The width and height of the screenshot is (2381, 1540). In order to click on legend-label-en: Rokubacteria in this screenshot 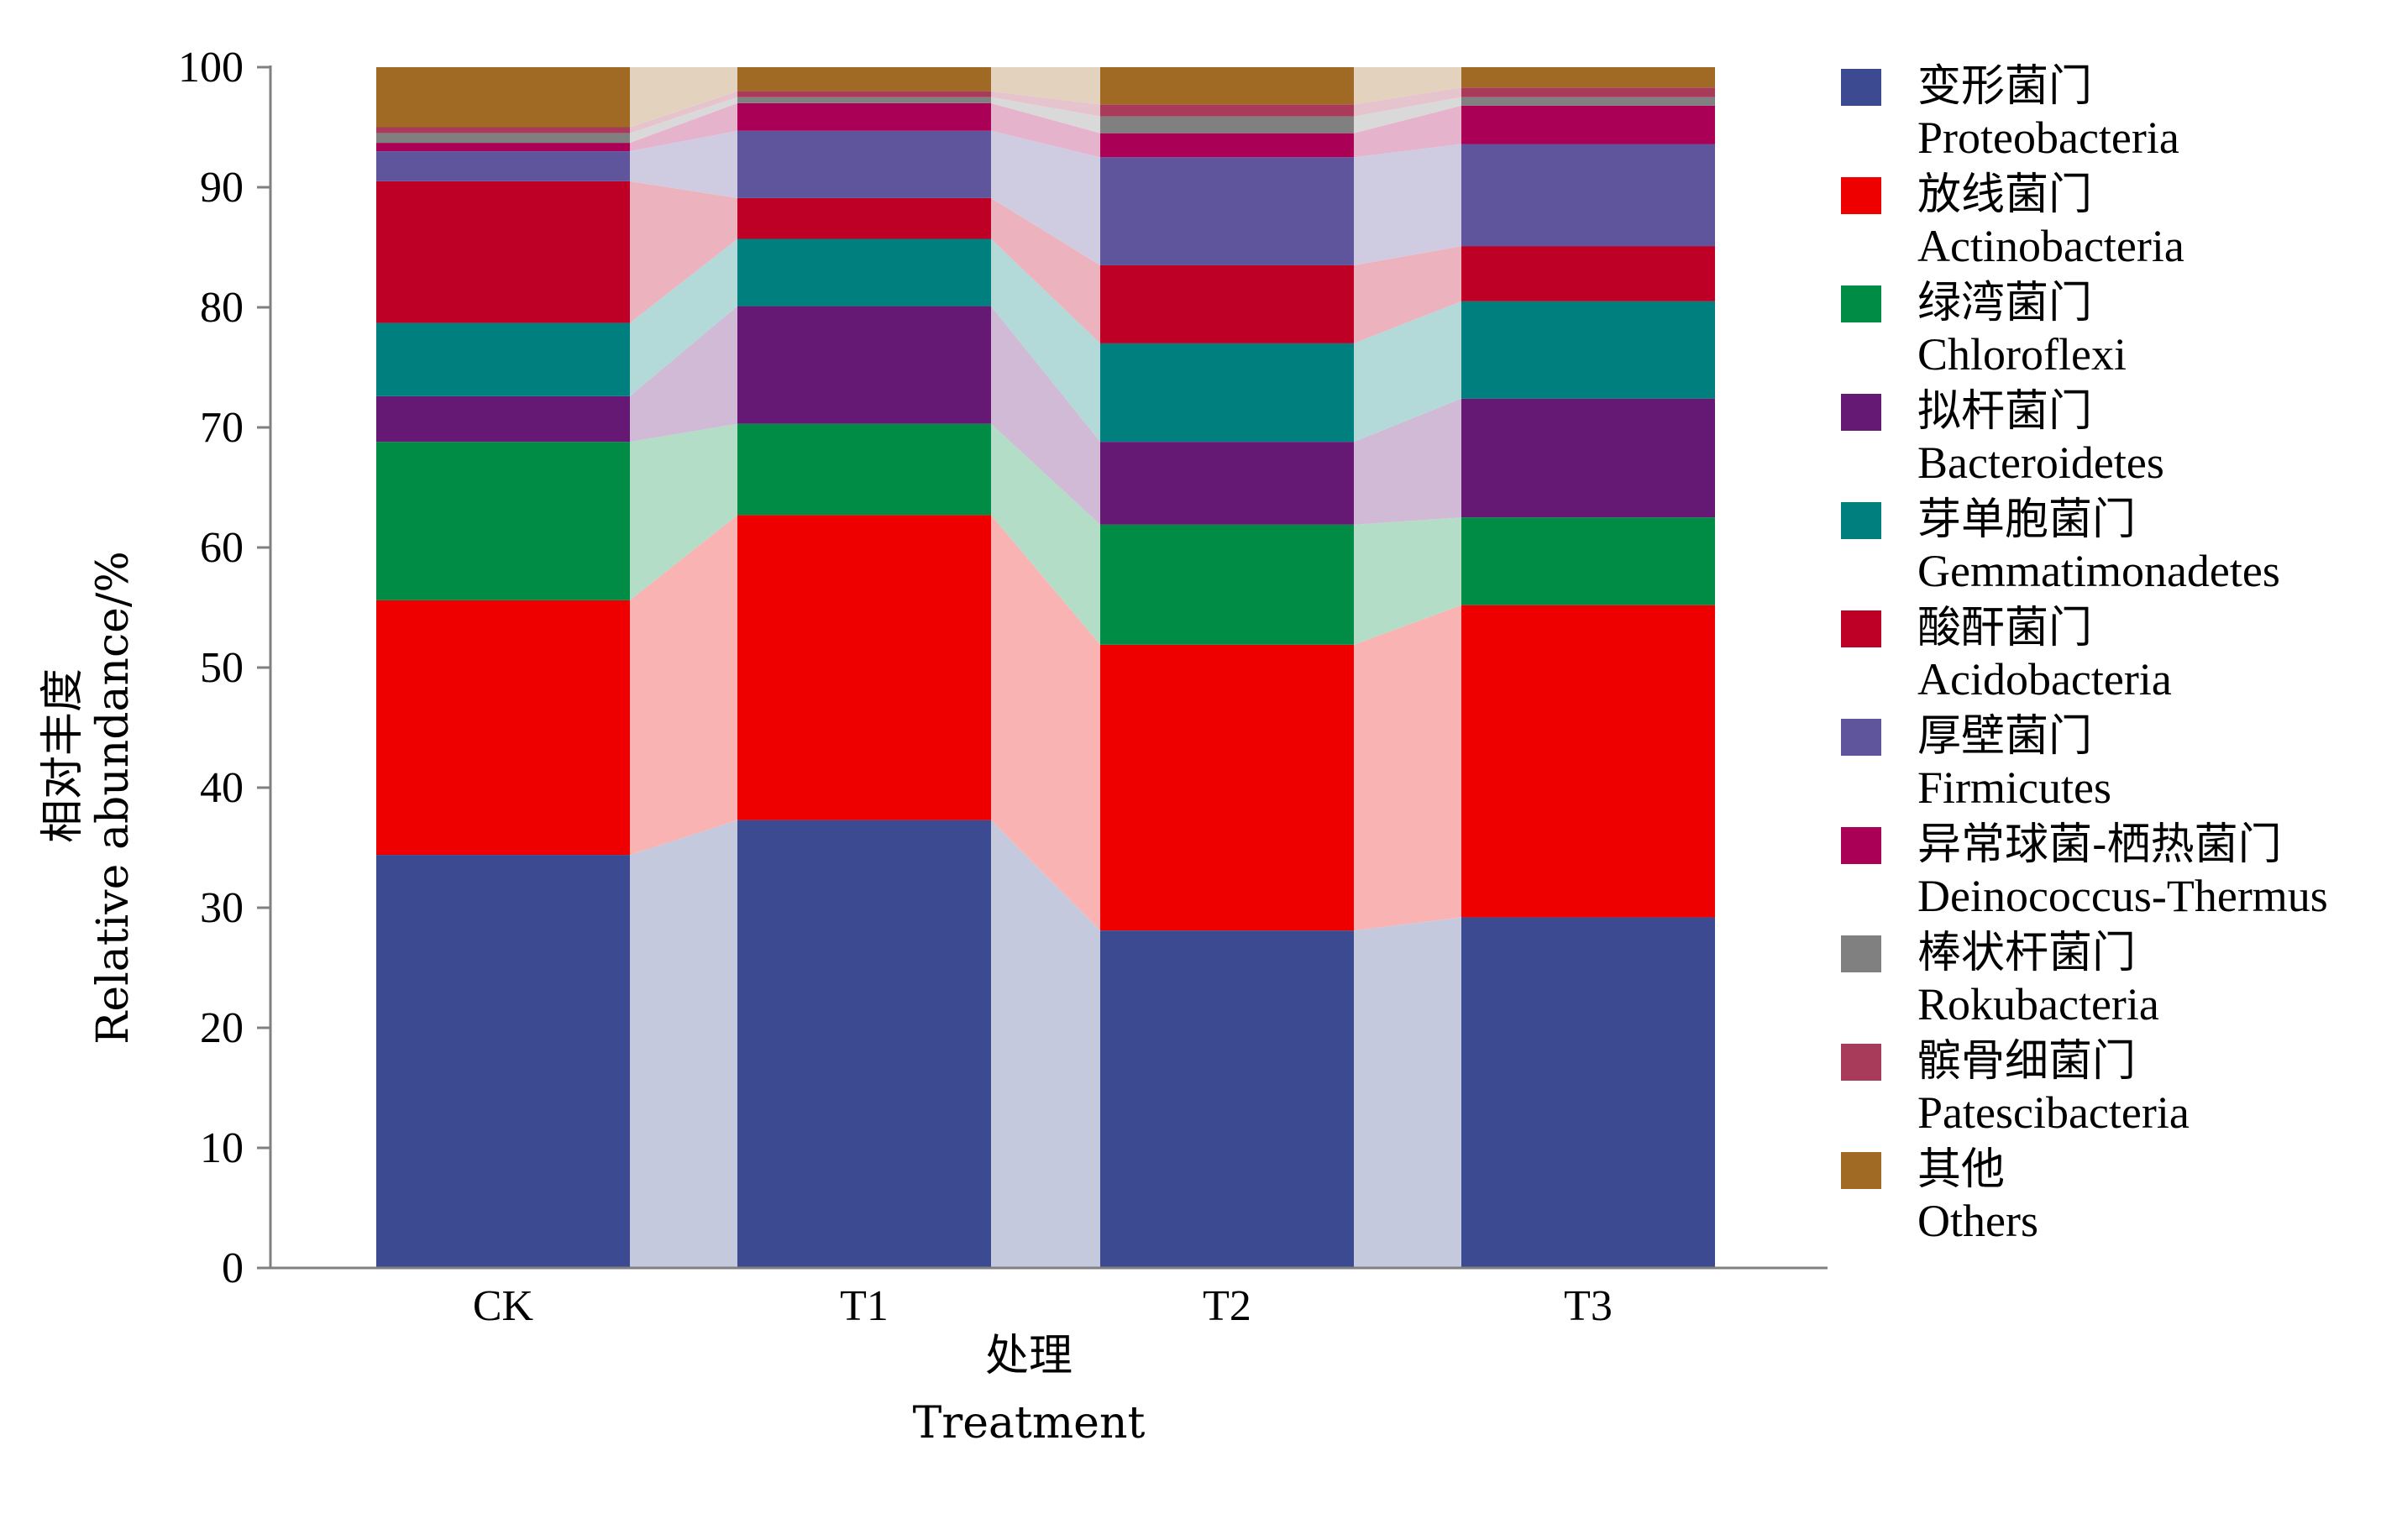, I will do `click(2038, 1004)`.